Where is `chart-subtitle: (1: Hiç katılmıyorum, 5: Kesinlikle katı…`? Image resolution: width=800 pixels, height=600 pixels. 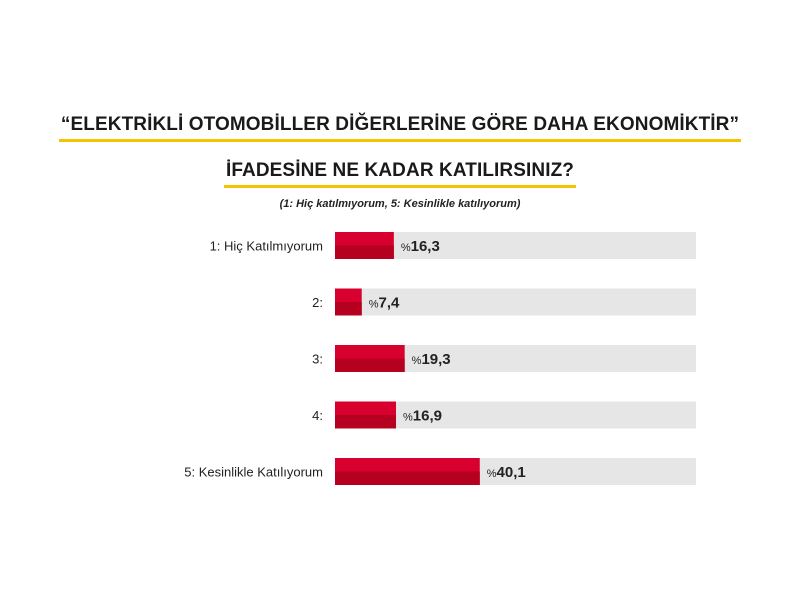 chart-subtitle: (1: Hiç katılmıyorum, 5: Kesinlikle katı… is located at coordinates (400, 204).